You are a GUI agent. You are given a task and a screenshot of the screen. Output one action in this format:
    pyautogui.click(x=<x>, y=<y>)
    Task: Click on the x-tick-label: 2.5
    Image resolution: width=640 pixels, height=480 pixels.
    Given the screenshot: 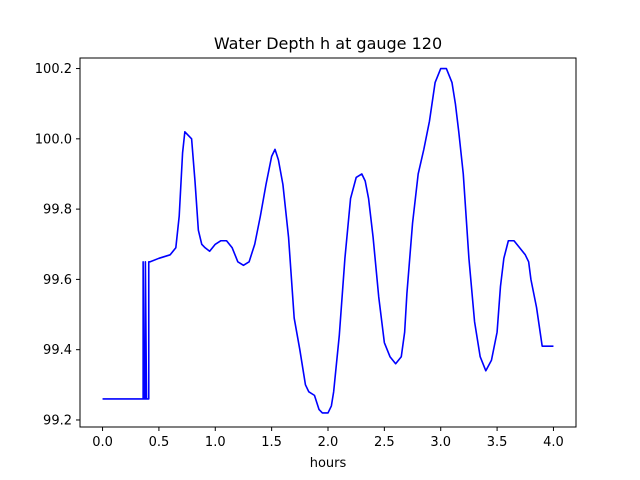 What is the action you would take?
    pyautogui.click(x=384, y=442)
    